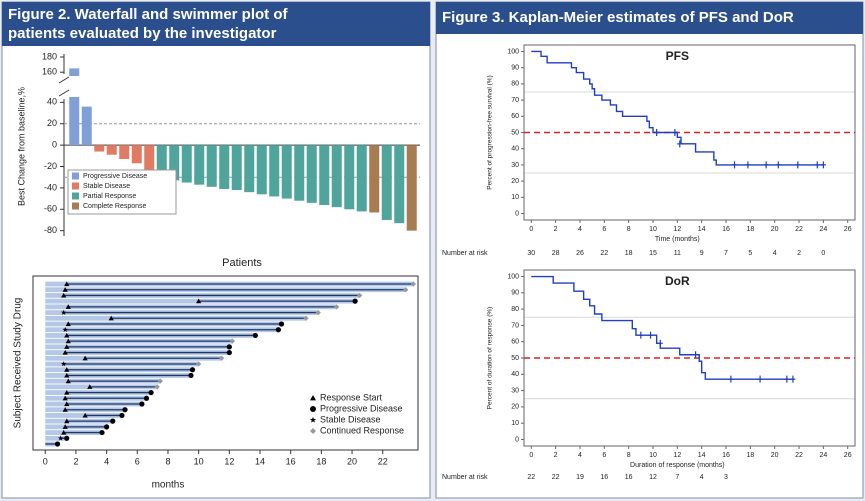  Describe the element at coordinates (677, 465) in the screenshot. I see `x-axis-label: Duration of response (months)` at that location.